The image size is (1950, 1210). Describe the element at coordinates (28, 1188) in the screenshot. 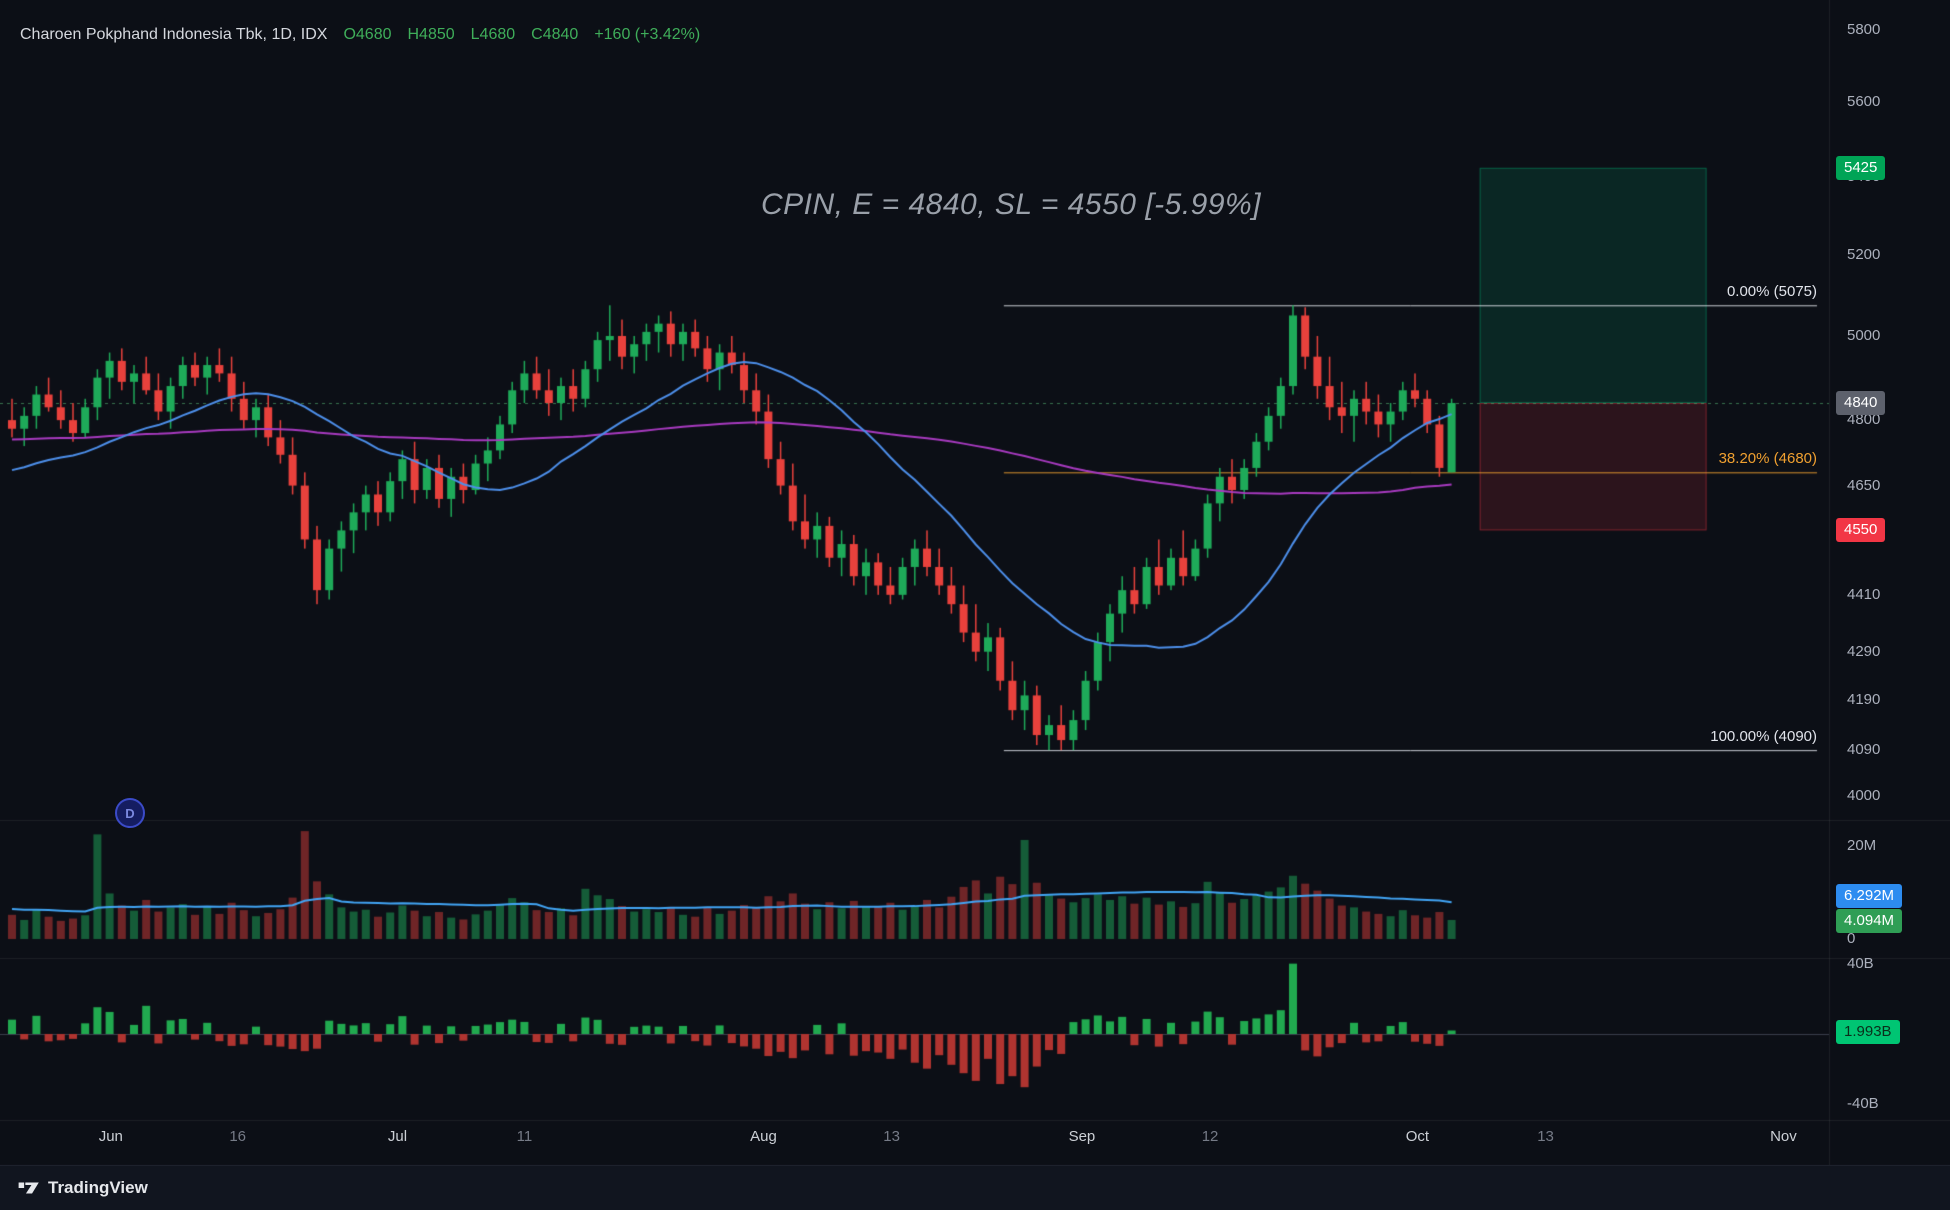

I see `tradingview-logo-icon` at that location.